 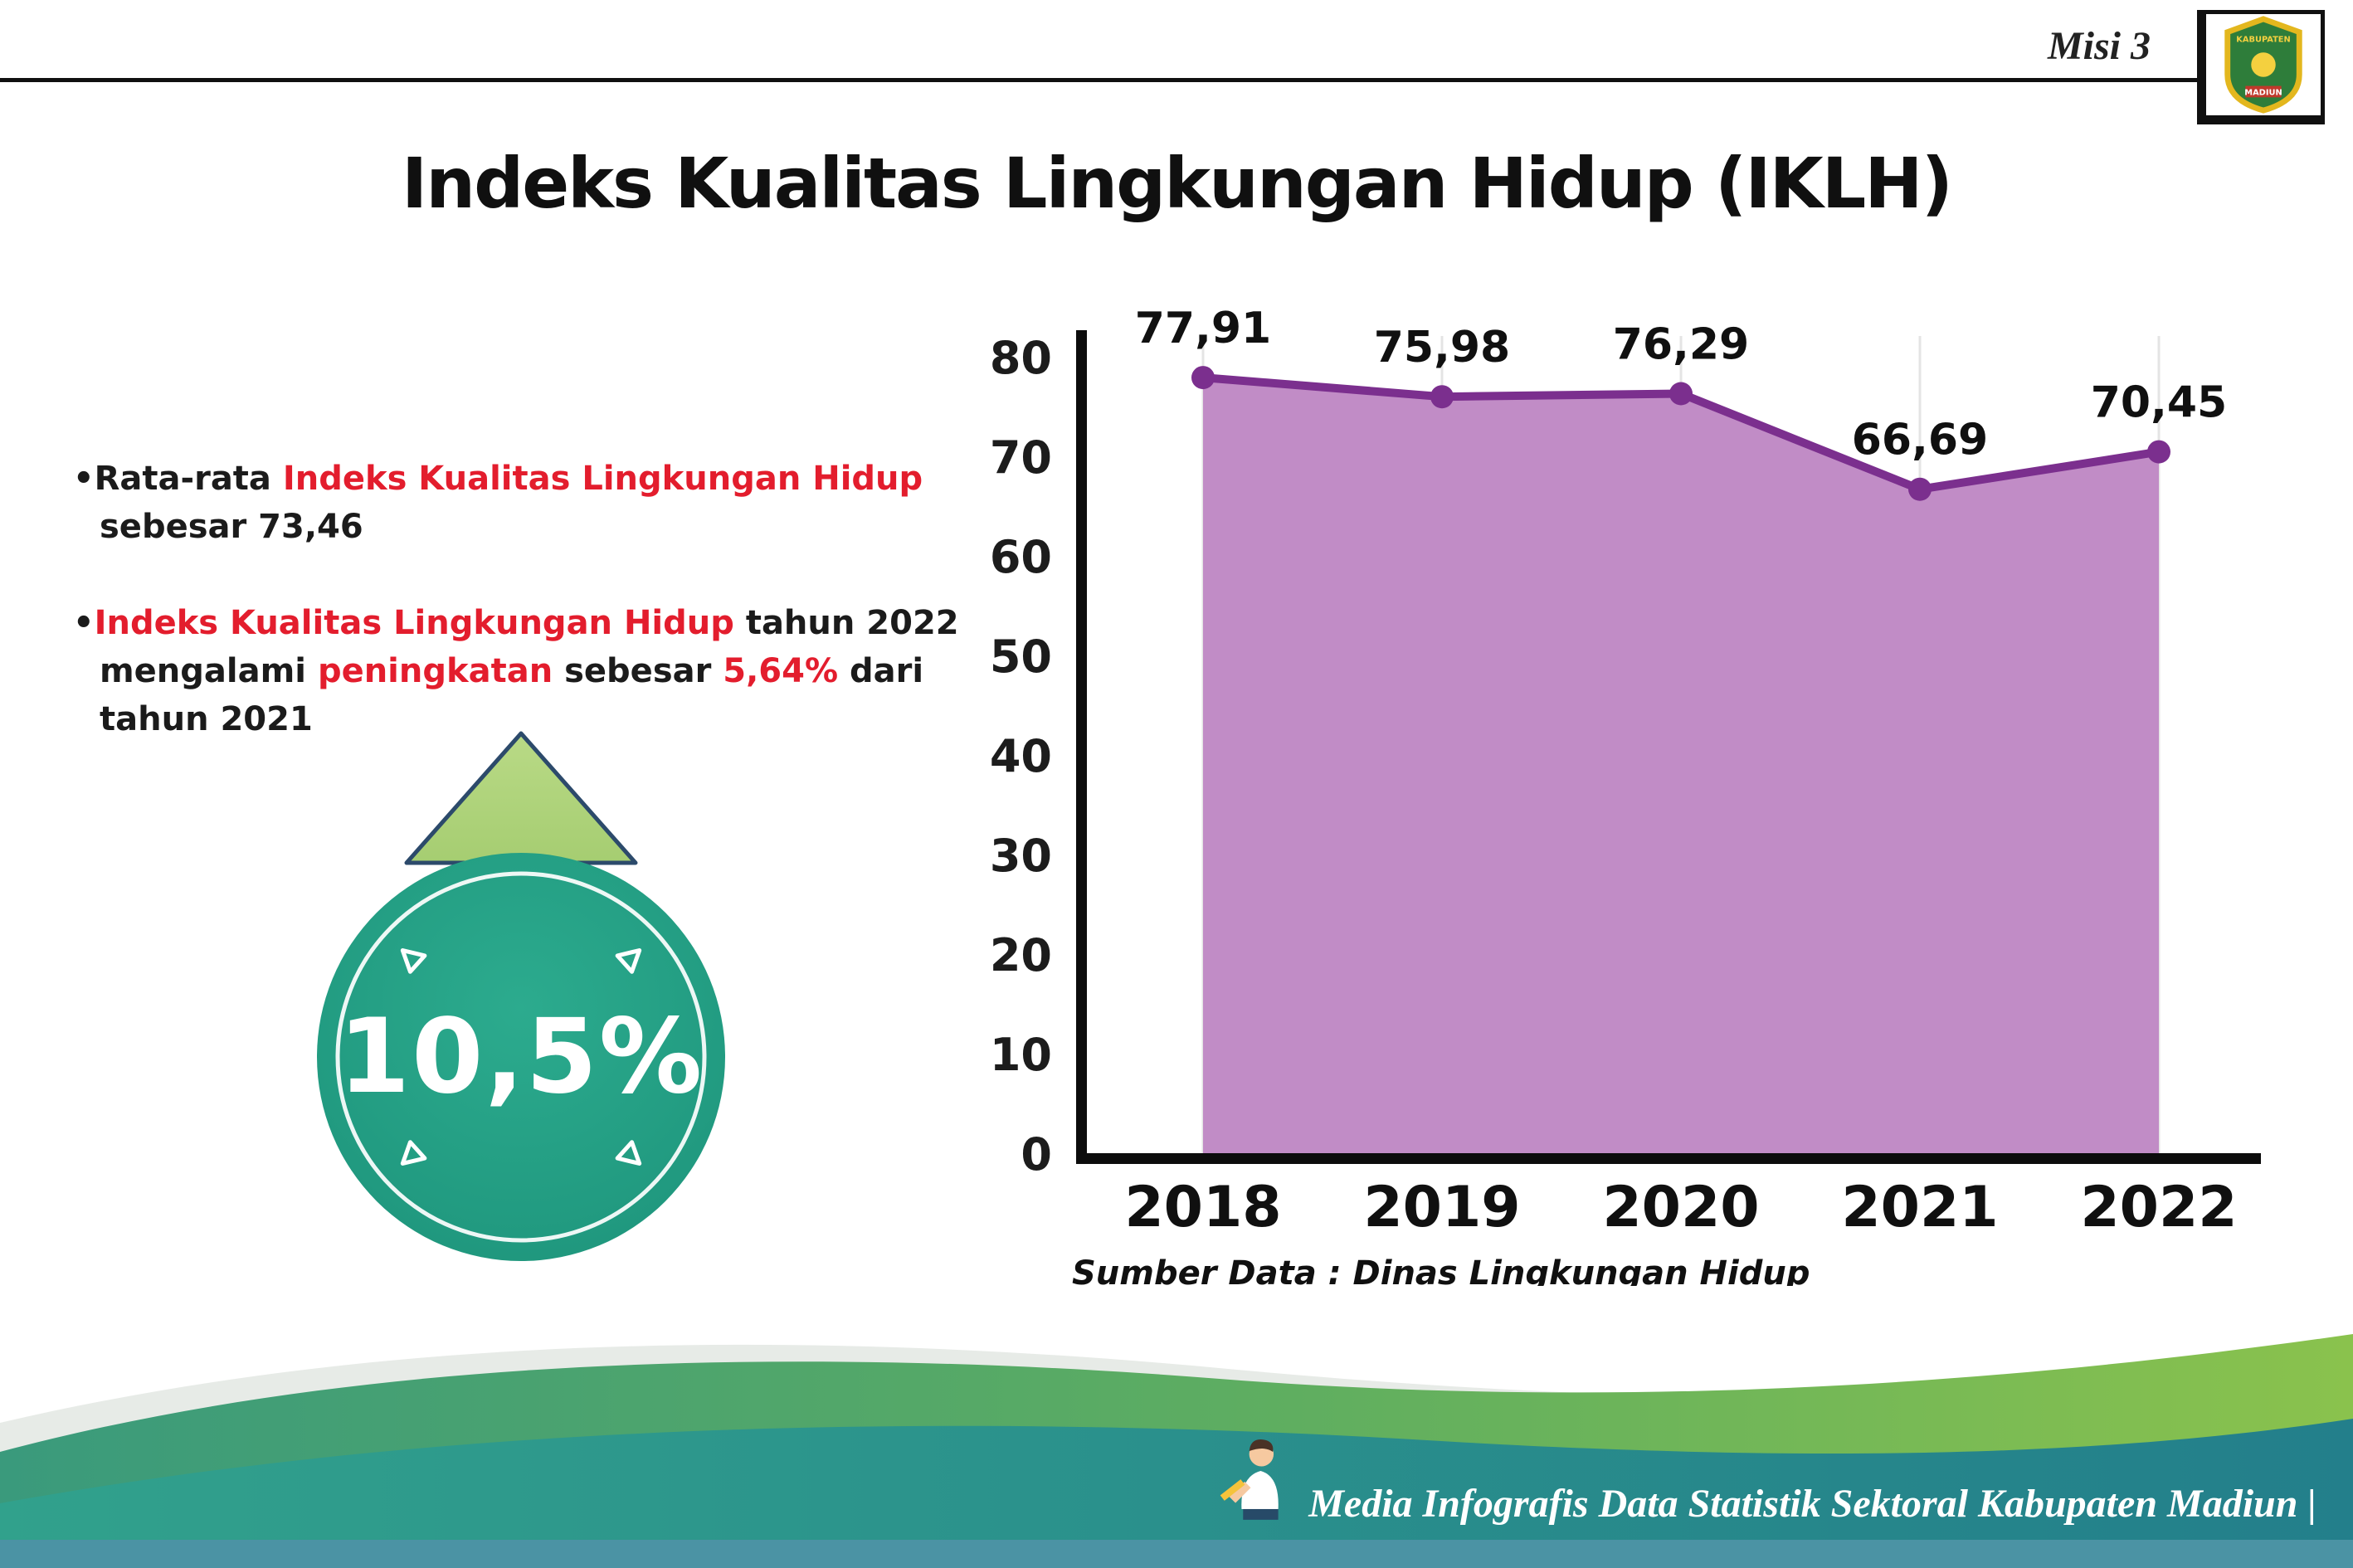 I want to click on header-divider, so click(x=1099, y=80).